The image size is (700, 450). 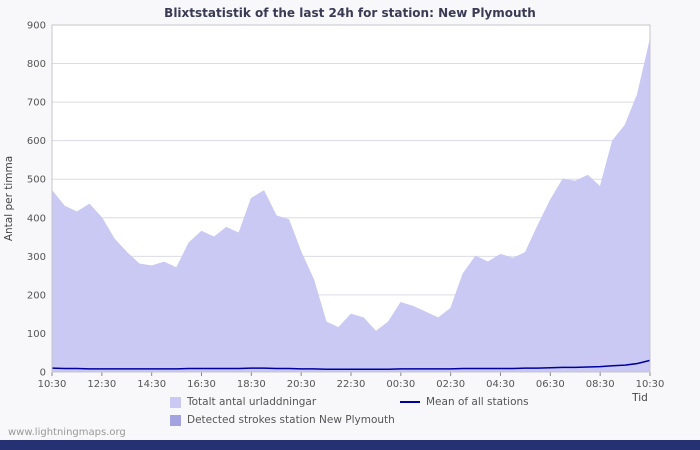 What do you see at coordinates (36, 295) in the screenshot?
I see `svg-text: 200` at bounding box center [36, 295].